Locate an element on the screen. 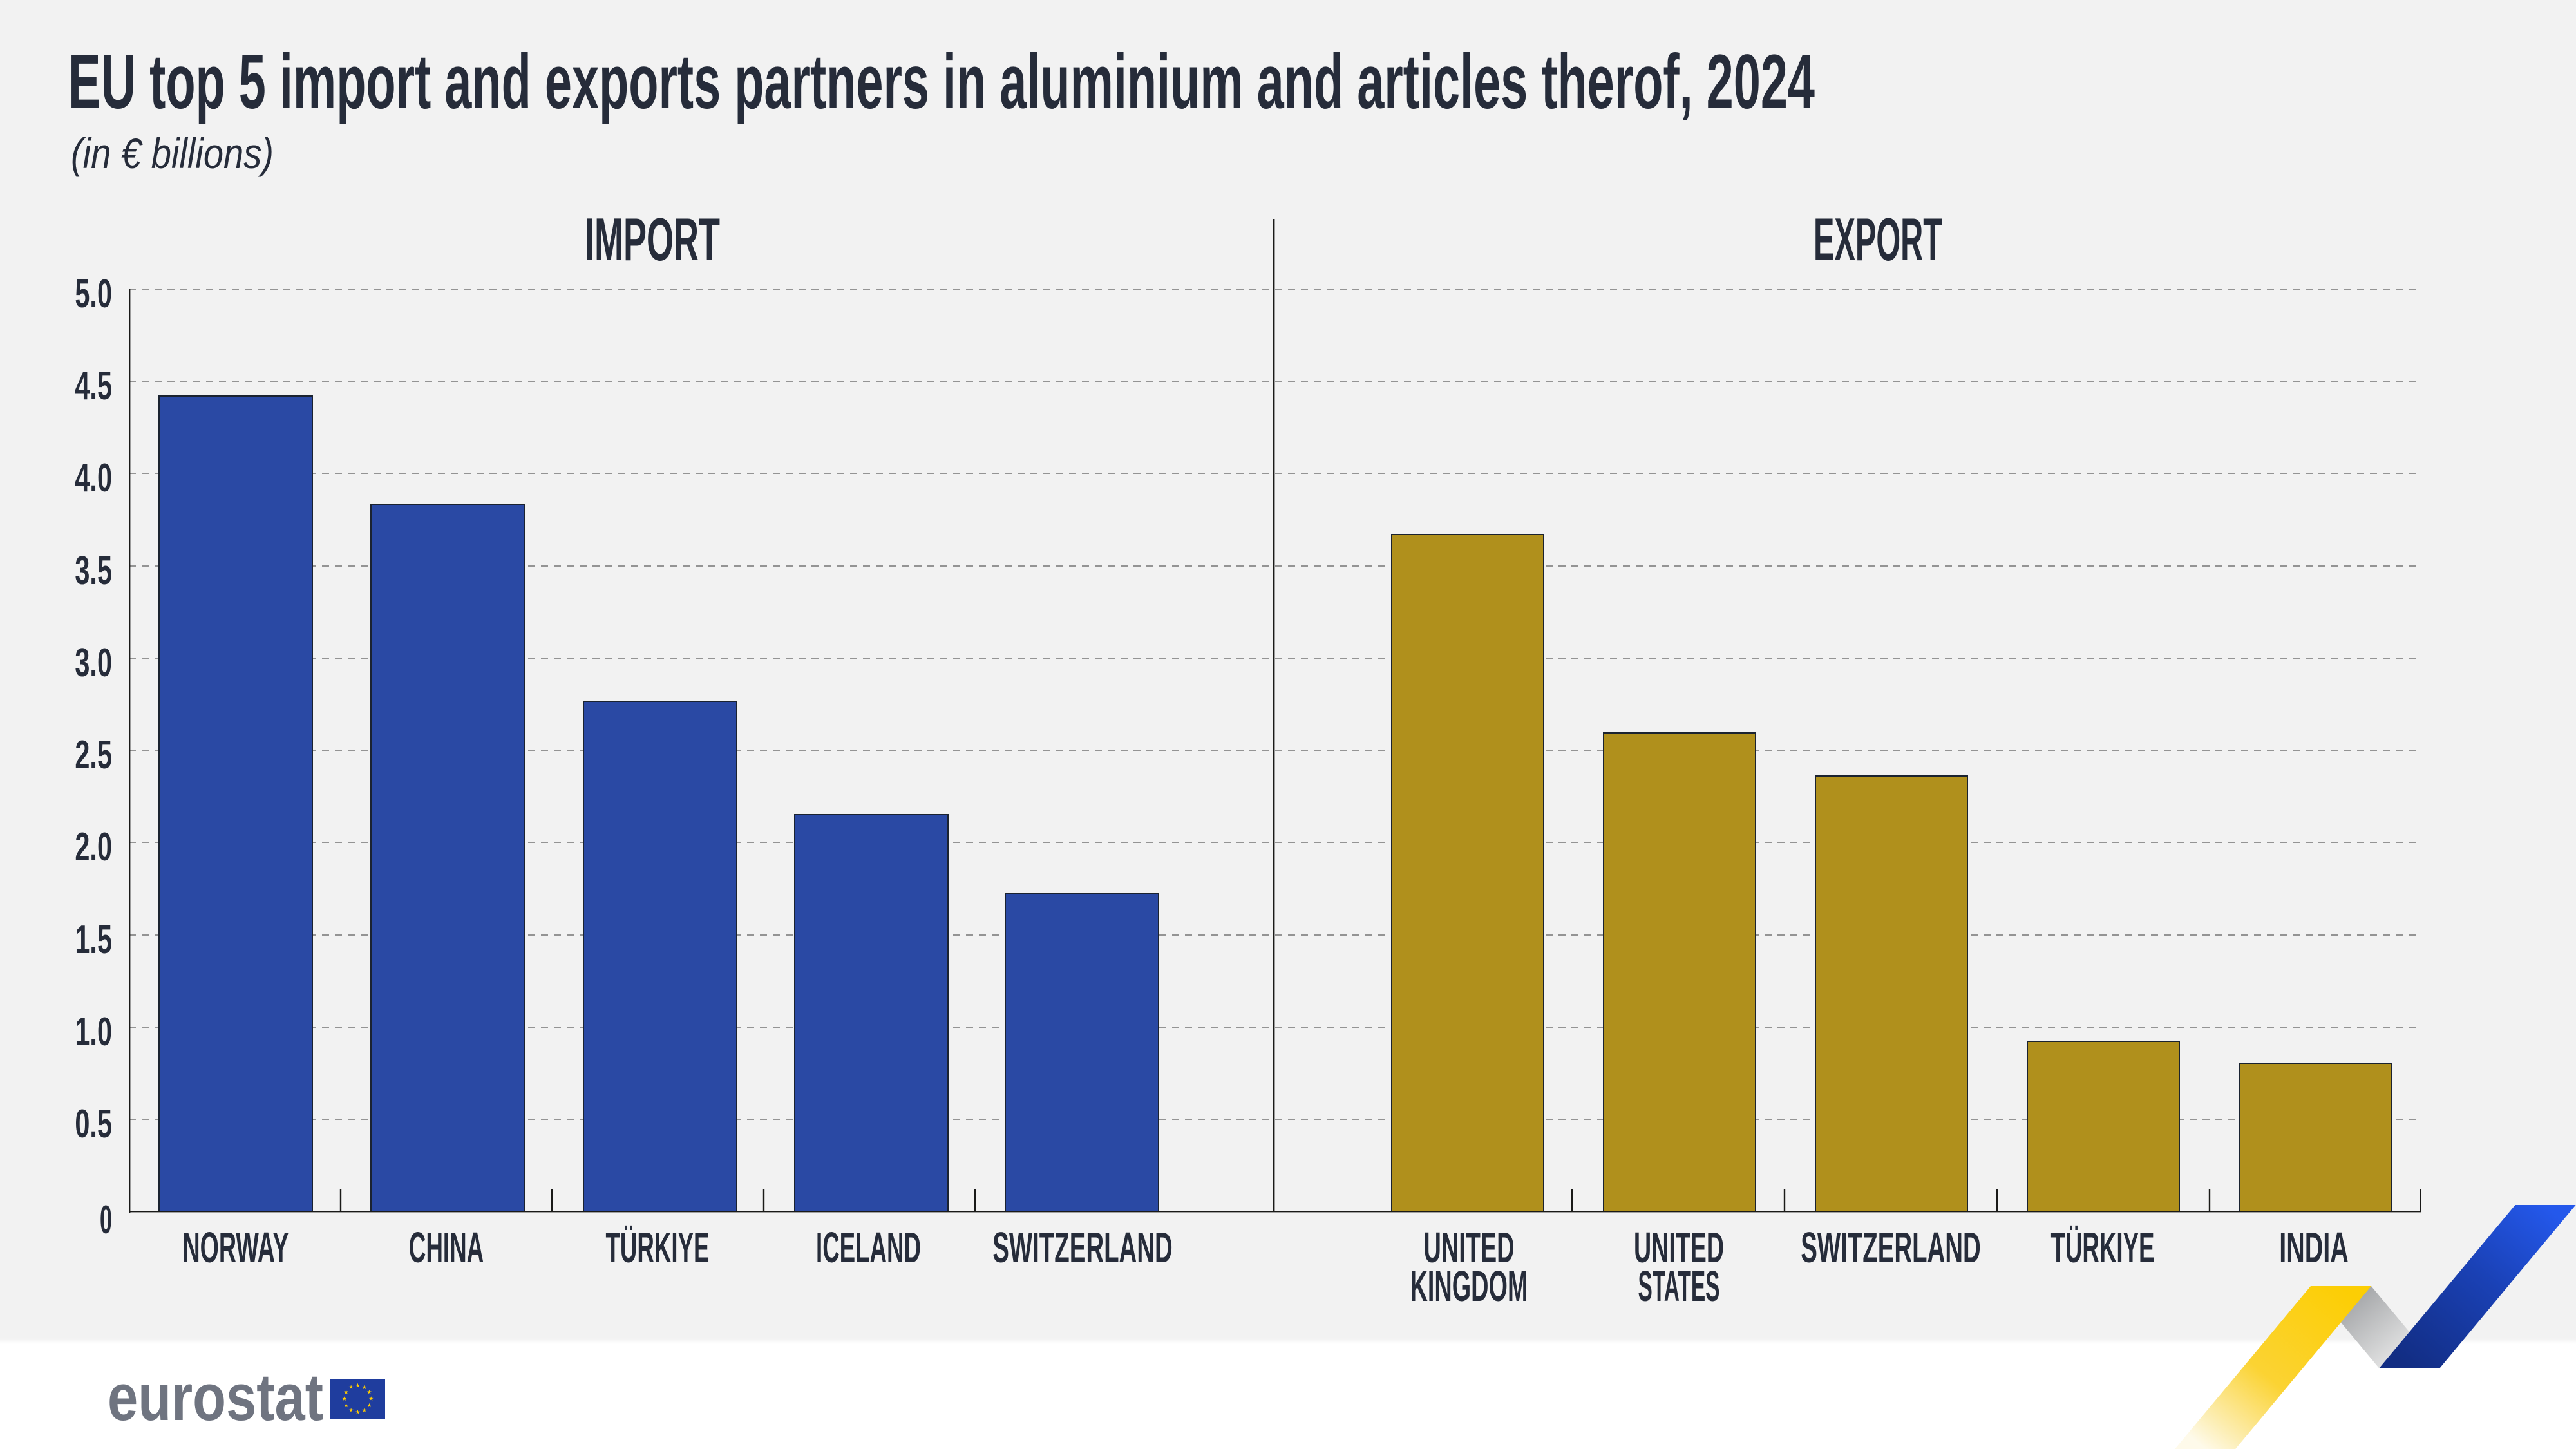 The width and height of the screenshot is (2576, 1449). svg-text: 3.0 is located at coordinates (93, 662).